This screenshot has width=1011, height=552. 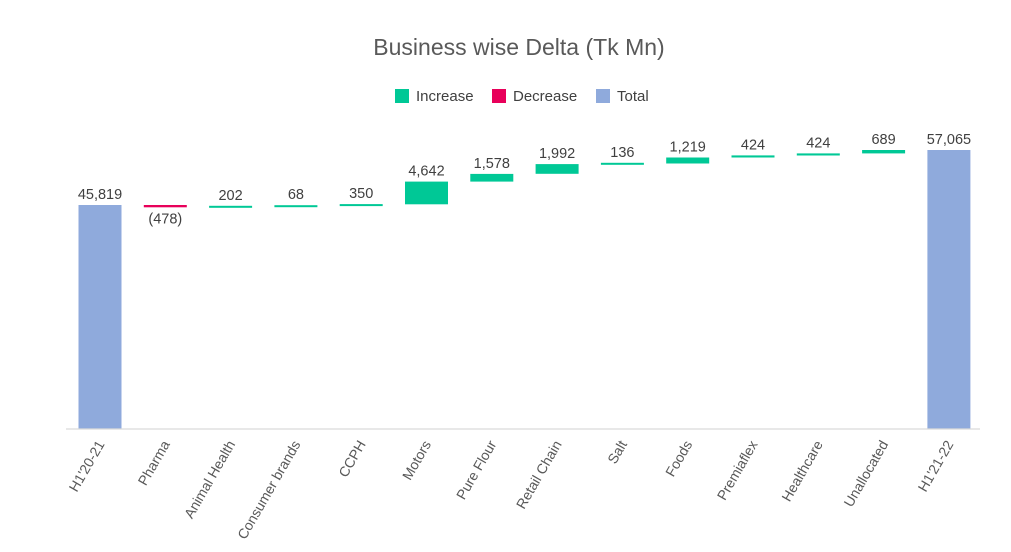 What do you see at coordinates (557, 154) in the screenshot?
I see `data-label-retail-chain: 1,992` at bounding box center [557, 154].